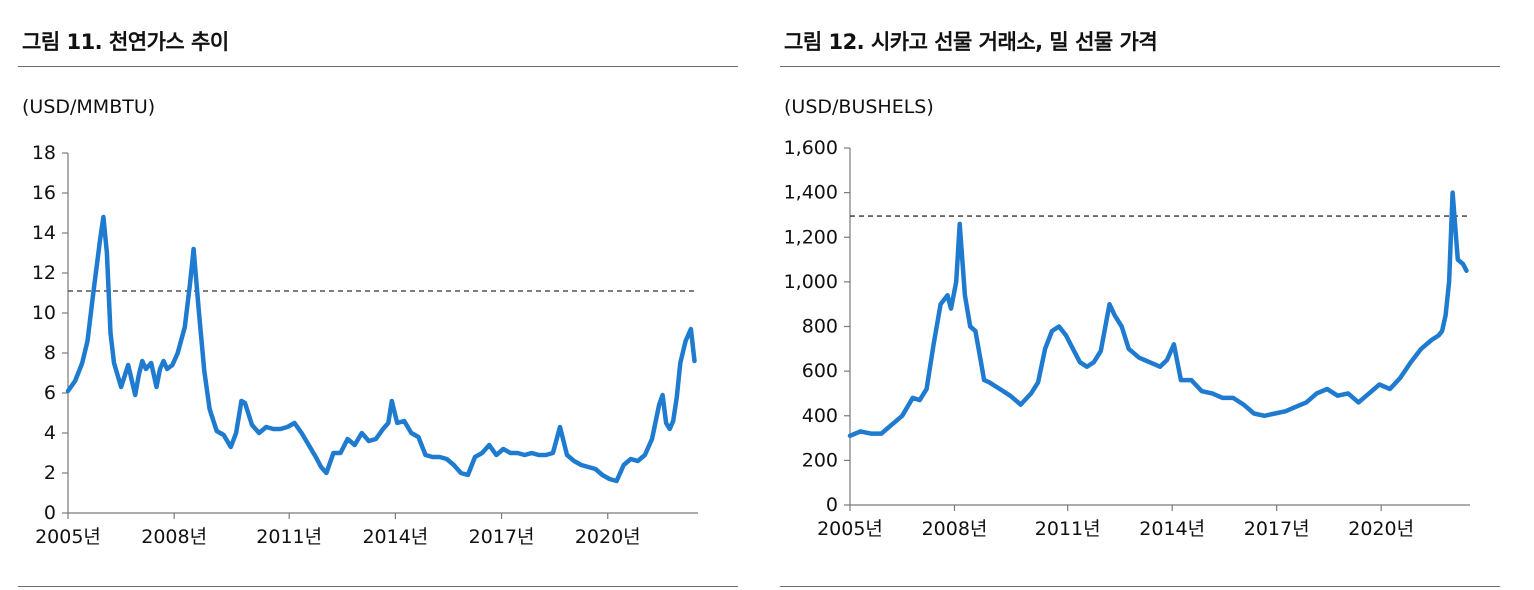 This screenshot has width=1534, height=590. Describe the element at coordinates (50, 433) in the screenshot. I see `y-tick-label: 4` at that location.